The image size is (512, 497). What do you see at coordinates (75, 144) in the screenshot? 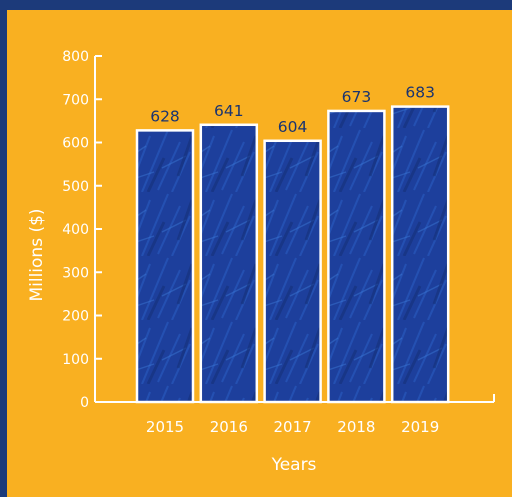
I see `y-tick-label: 600` at bounding box center [75, 144].